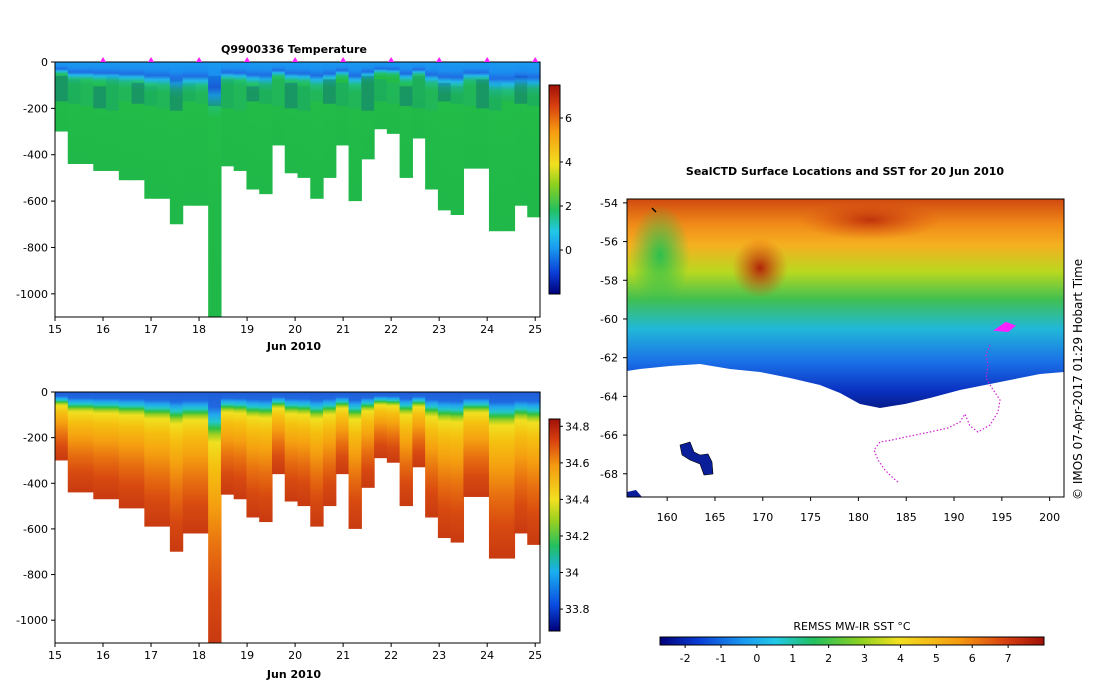 Image resolution: width=1099 pixels, height=700 pixels. Describe the element at coordinates (858, 517) in the screenshot. I see `lon-tick-label: 180` at that location.